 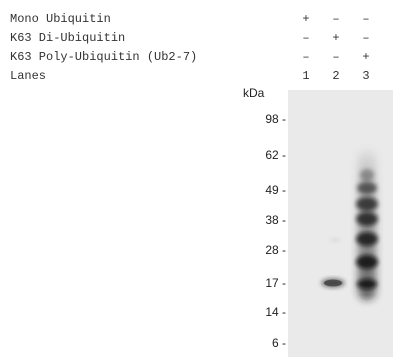 I want to click on lane-number-3: 3, so click(x=366, y=76).